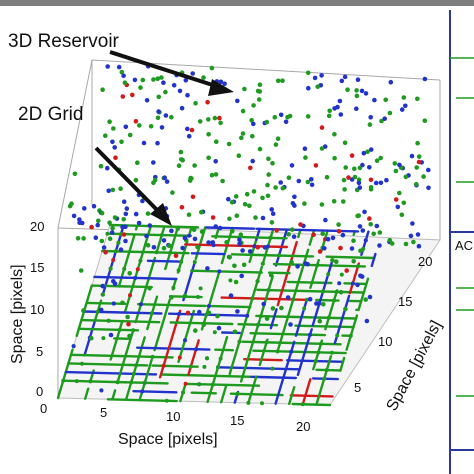 This screenshot has height=474, width=474. Describe the element at coordinates (173, 416) in the screenshot. I see `x-tick-label: 10` at that location.